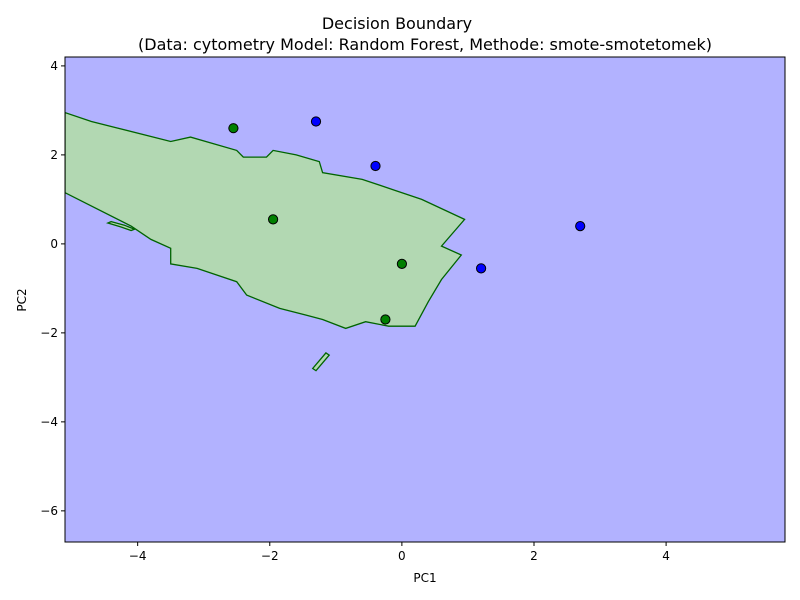 Image resolution: width=800 pixels, height=600 pixels. I want to click on y-tick-label: 4, so click(54, 66).